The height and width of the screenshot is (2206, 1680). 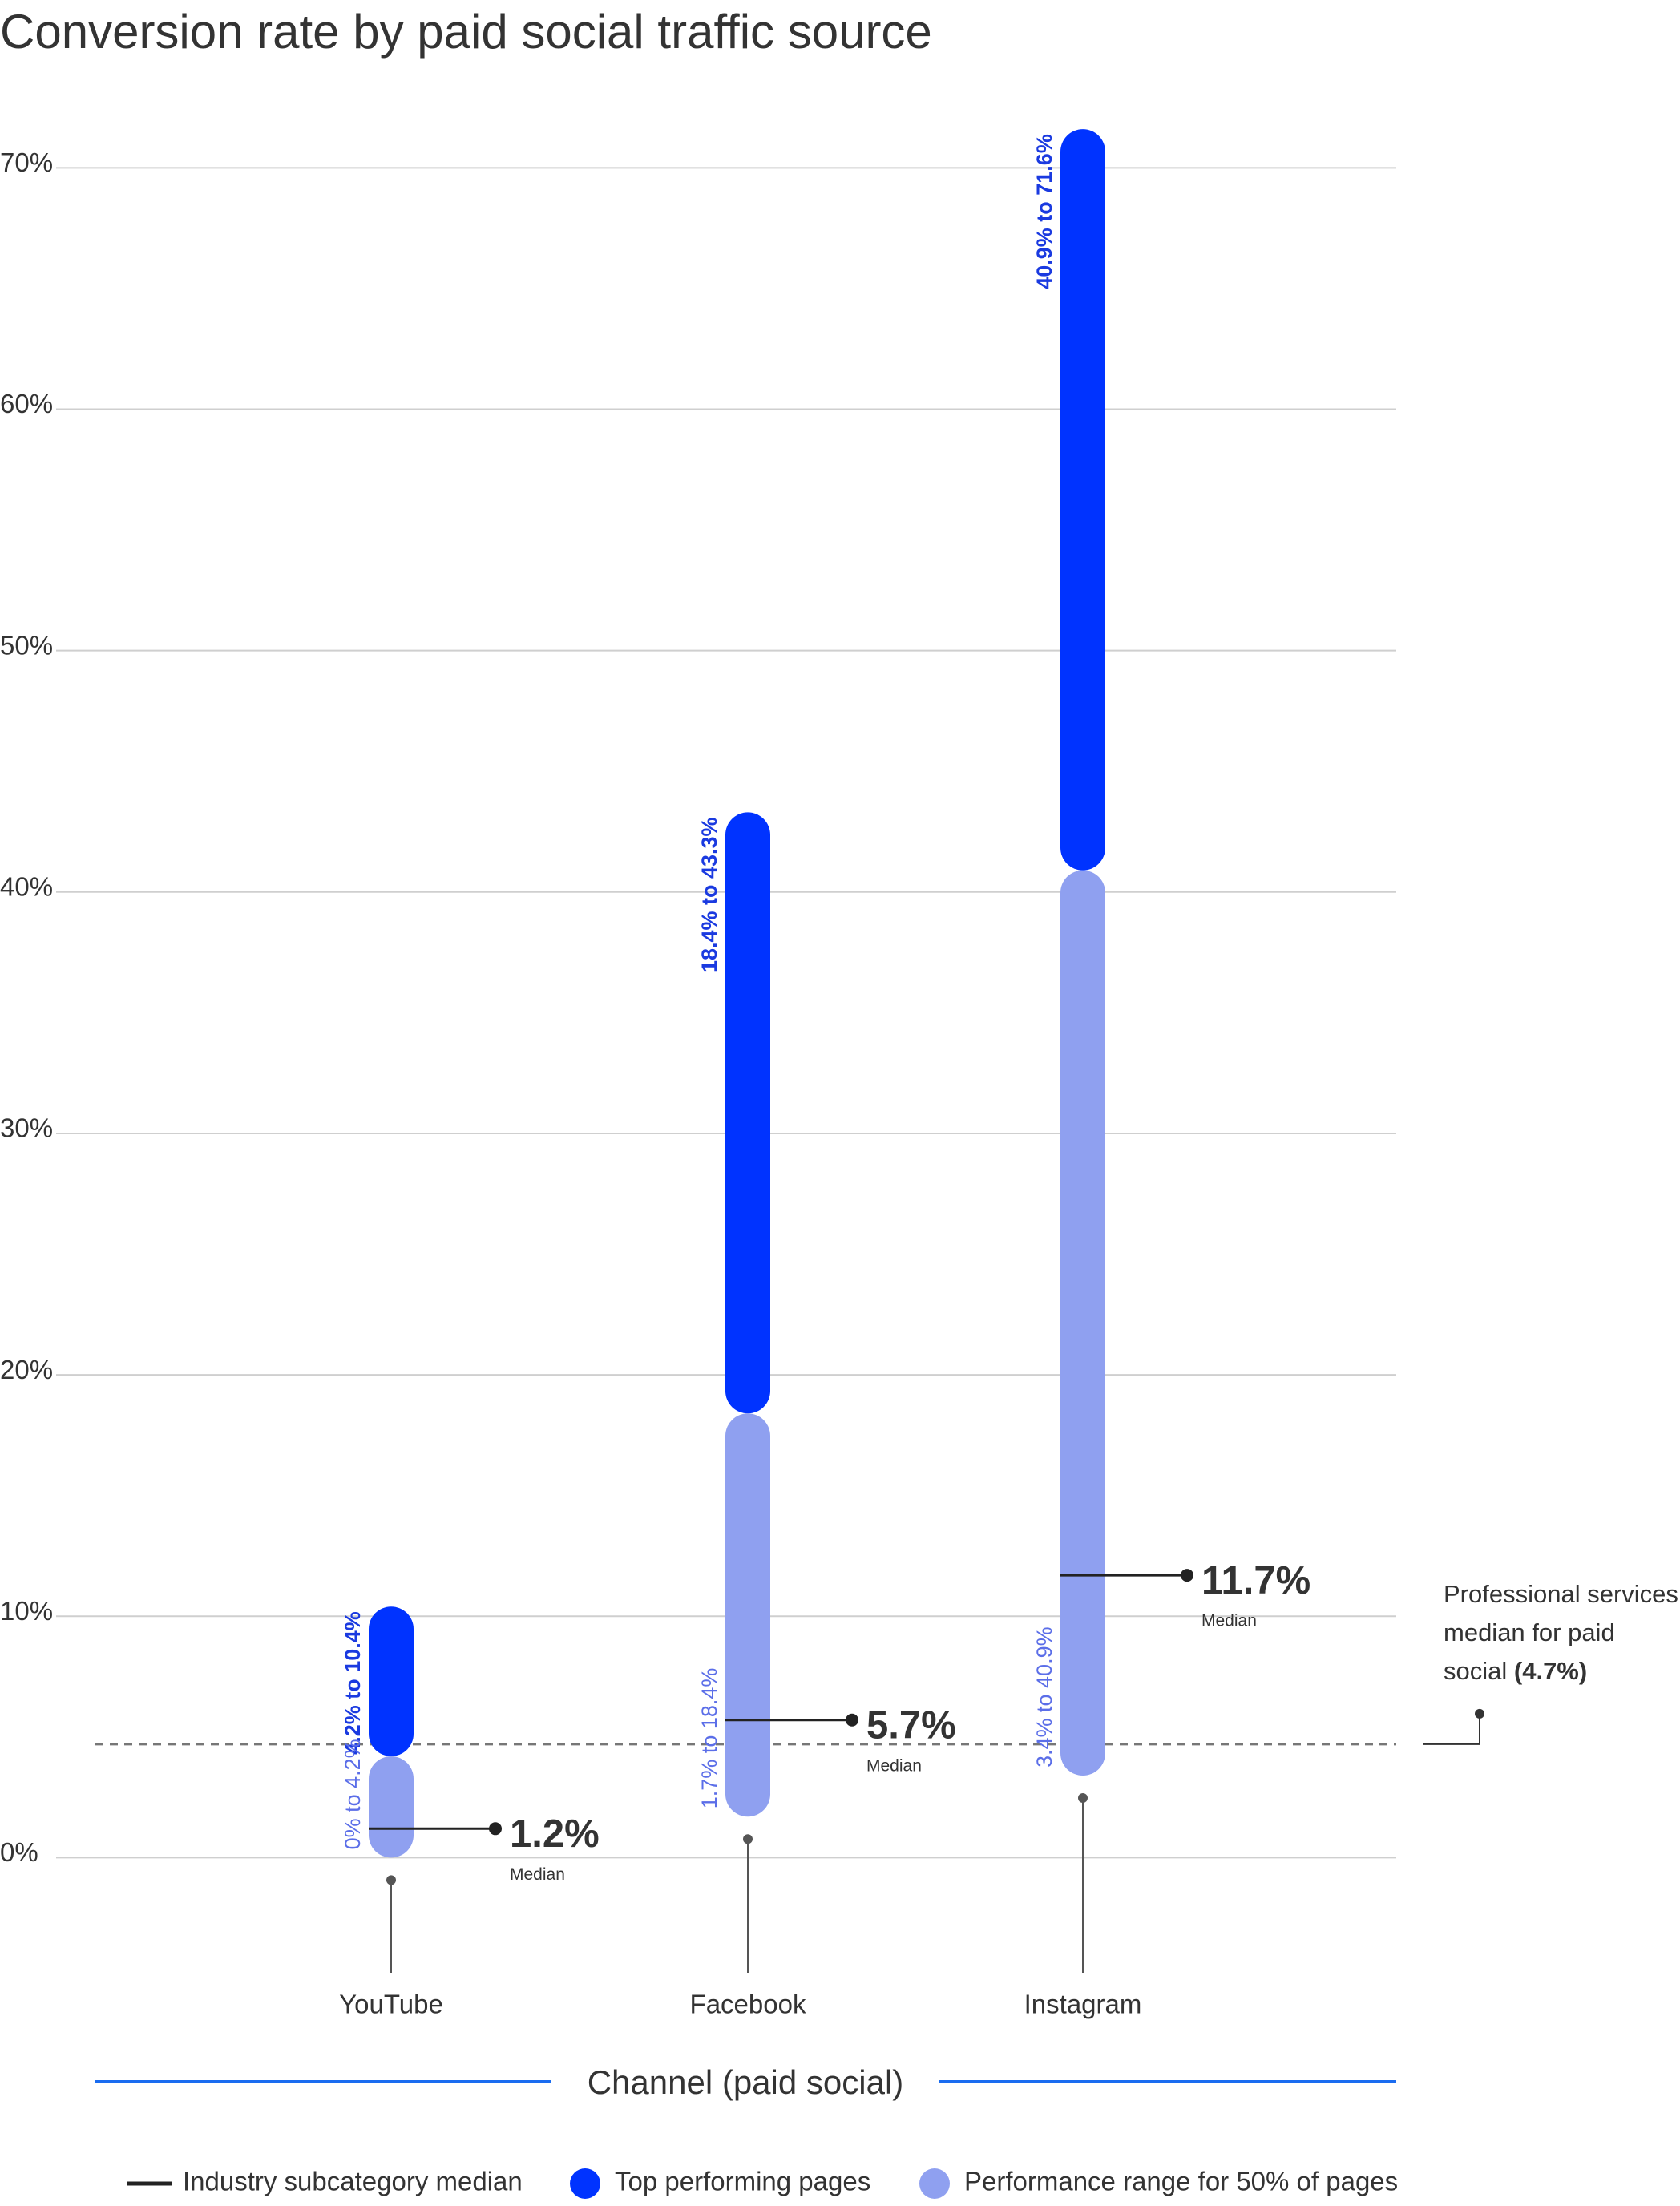 I want to click on median-value-label: 11.7%, so click(x=1255, y=1581).